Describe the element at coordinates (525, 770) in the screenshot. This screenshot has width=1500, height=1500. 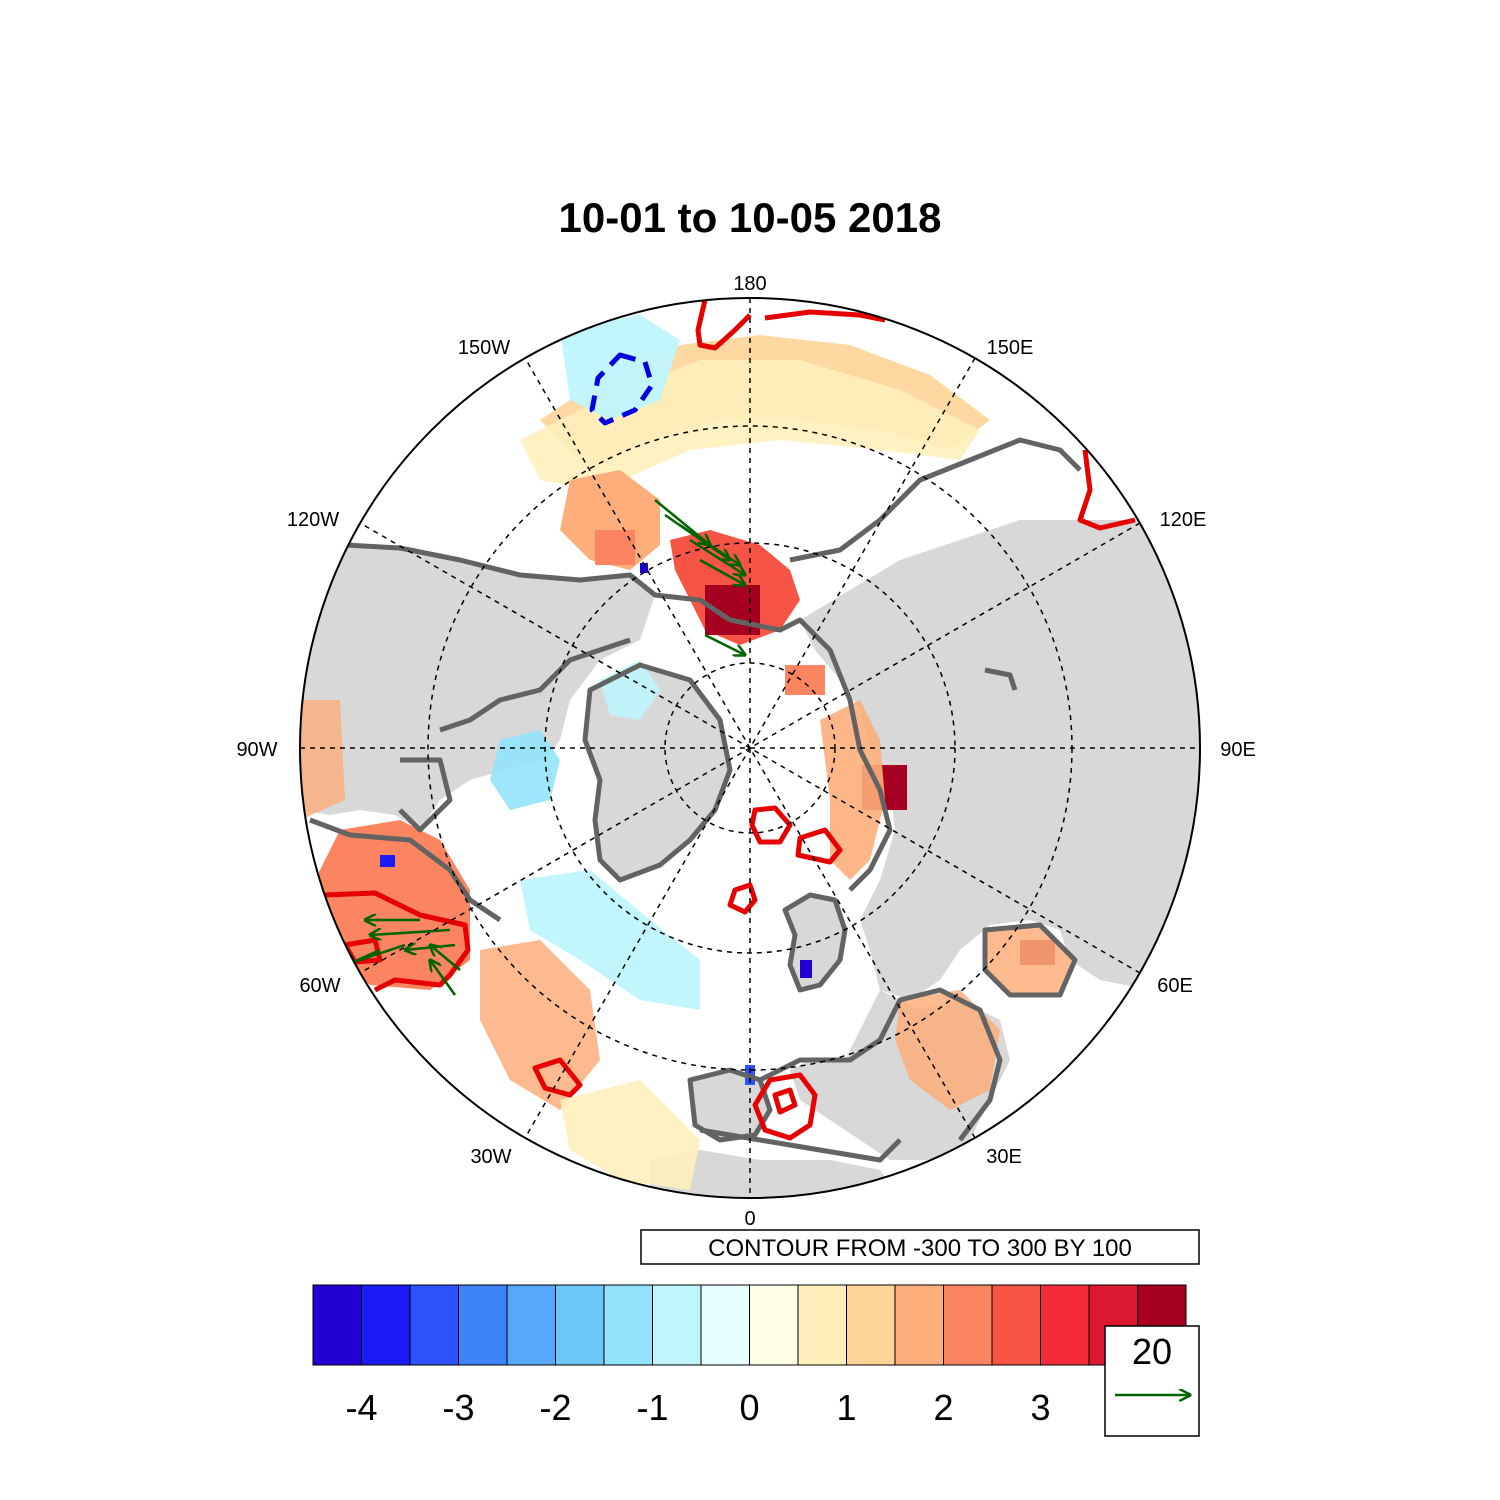
I see `anomaly-canada-cool` at that location.